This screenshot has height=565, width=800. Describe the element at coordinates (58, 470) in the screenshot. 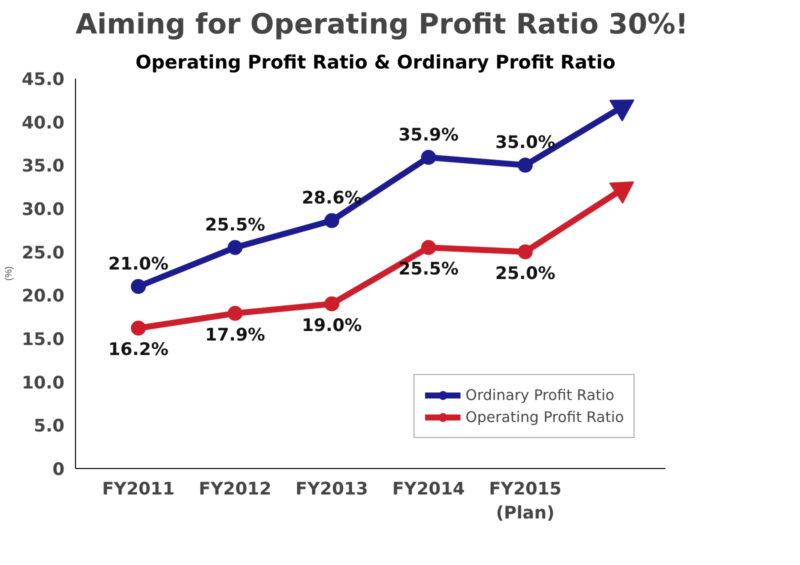

I see `y-tick-label: 0` at that location.